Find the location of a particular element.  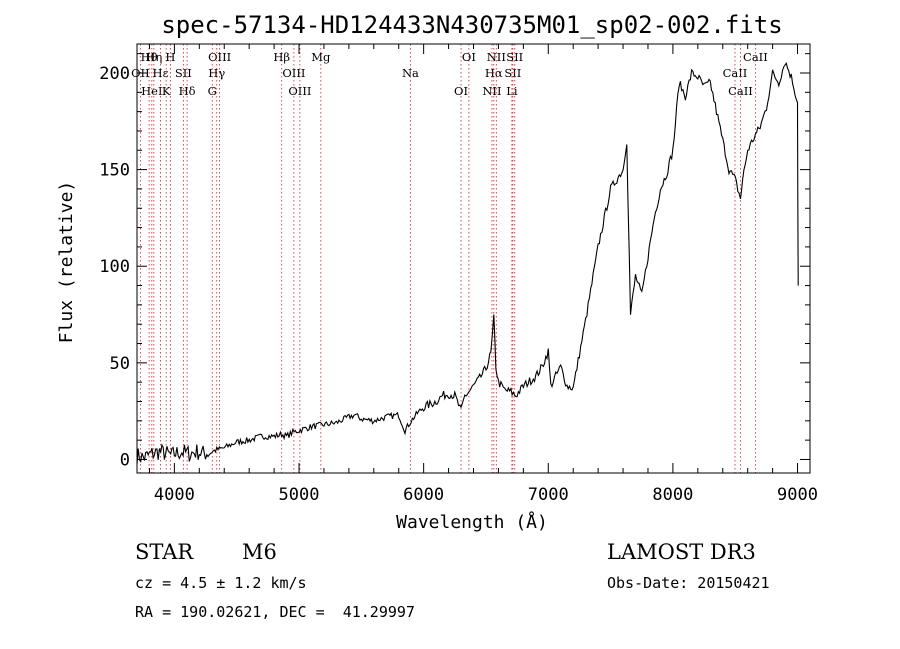

line-mark-label: Li is located at coordinates (512, 91).